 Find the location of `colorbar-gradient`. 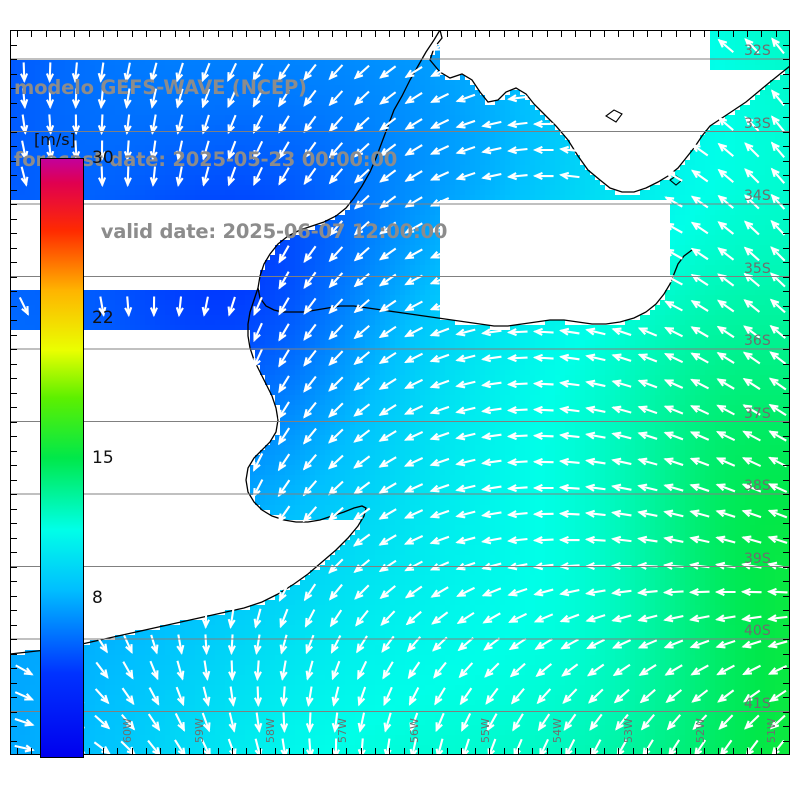

colorbar-gradient is located at coordinates (62, 458).